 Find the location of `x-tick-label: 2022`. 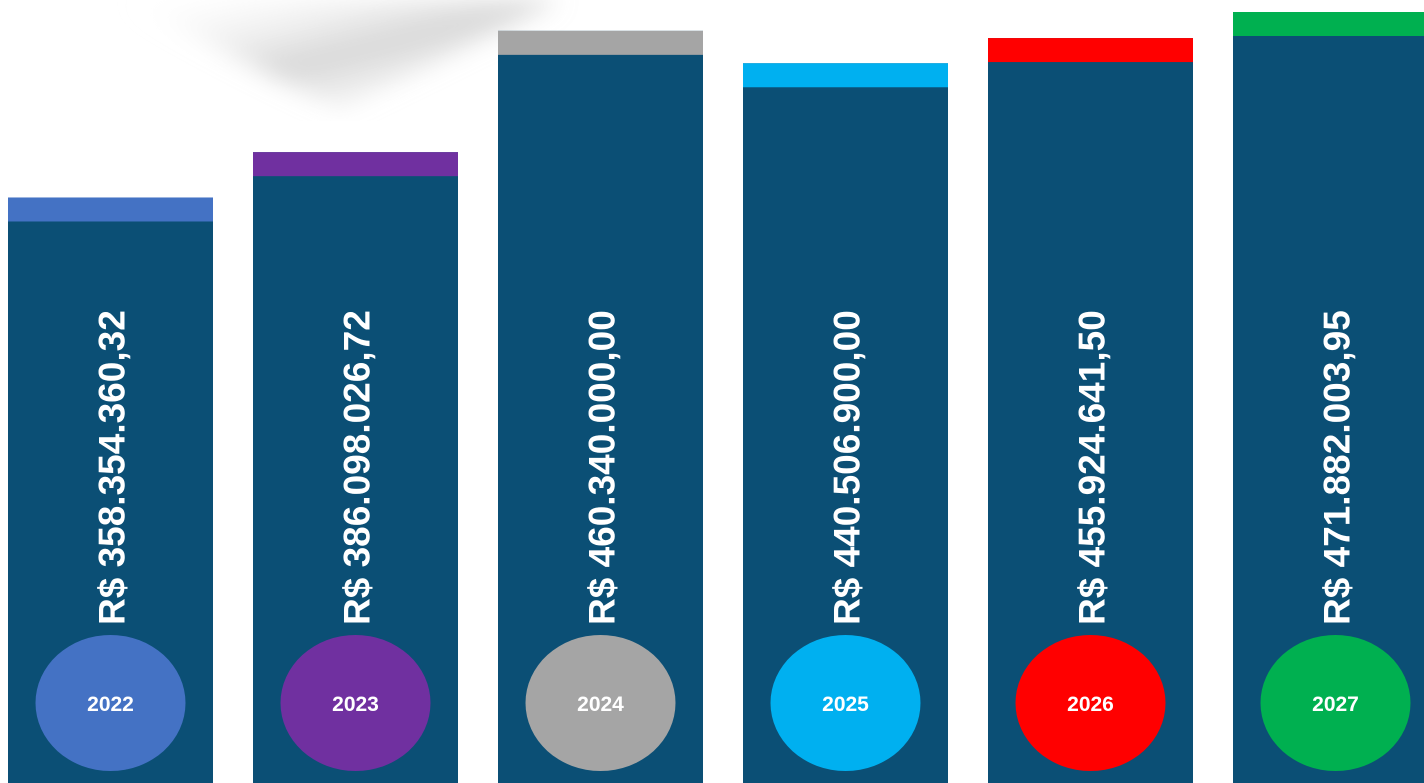

x-tick-label: 2022 is located at coordinates (110, 704).